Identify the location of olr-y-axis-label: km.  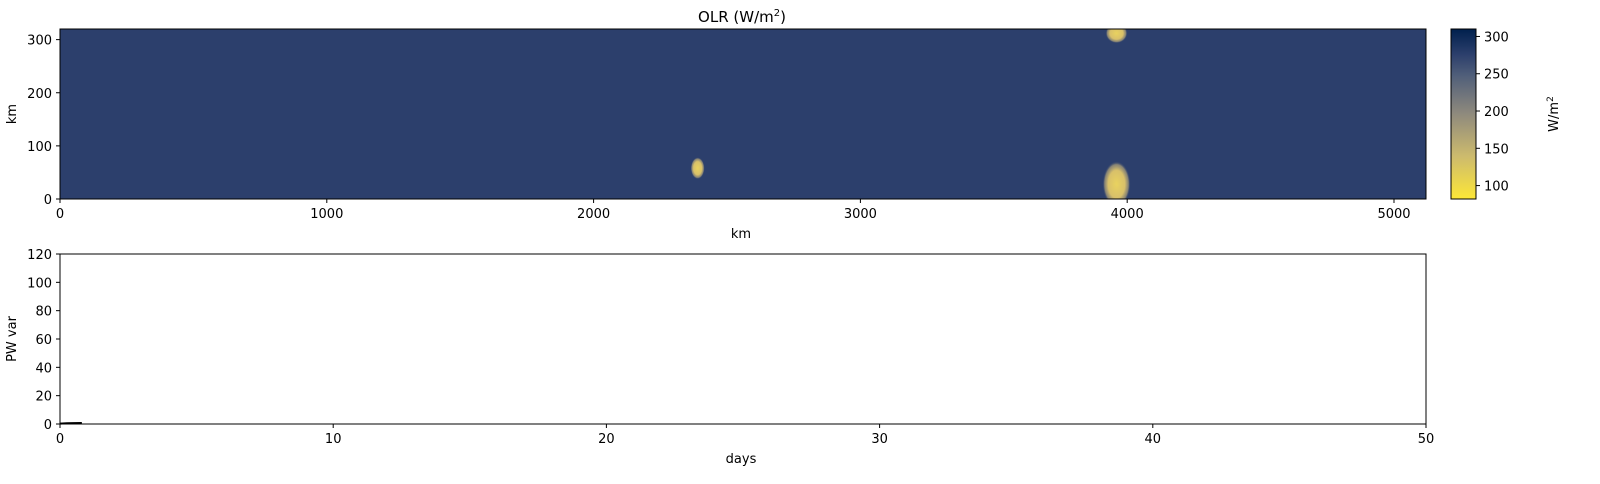
(12, 114).